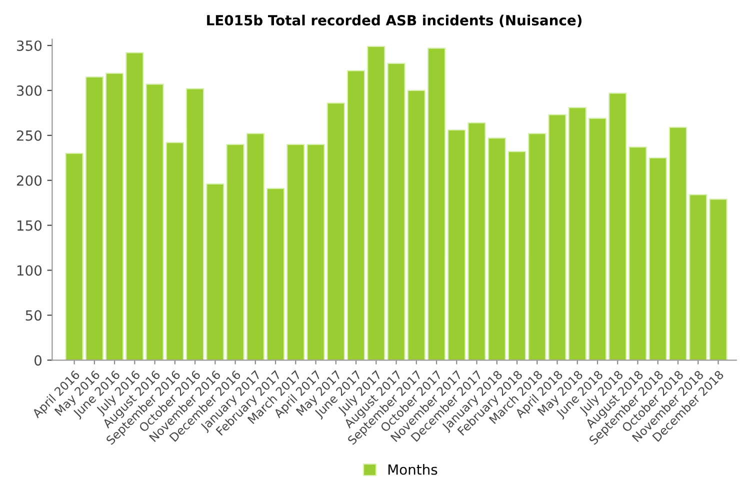  I want to click on y-tick-label: 150, so click(29, 225).